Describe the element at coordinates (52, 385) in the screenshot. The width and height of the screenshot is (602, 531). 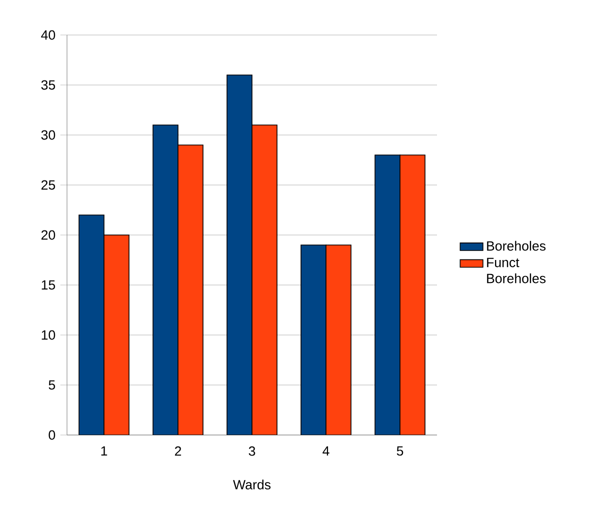
I see `y-tick-label: 5` at that location.